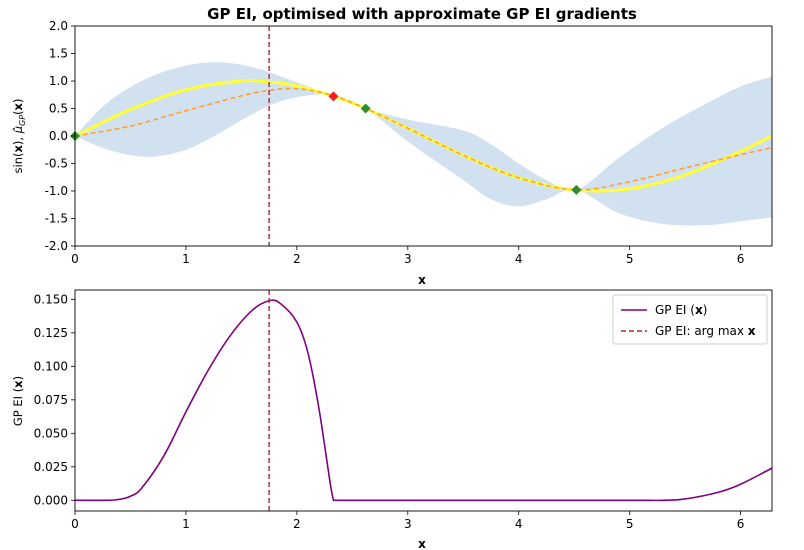 The height and width of the screenshot is (550, 804). Describe the element at coordinates (56, 246) in the screenshot. I see `y-tick-label: -2.0` at that location.